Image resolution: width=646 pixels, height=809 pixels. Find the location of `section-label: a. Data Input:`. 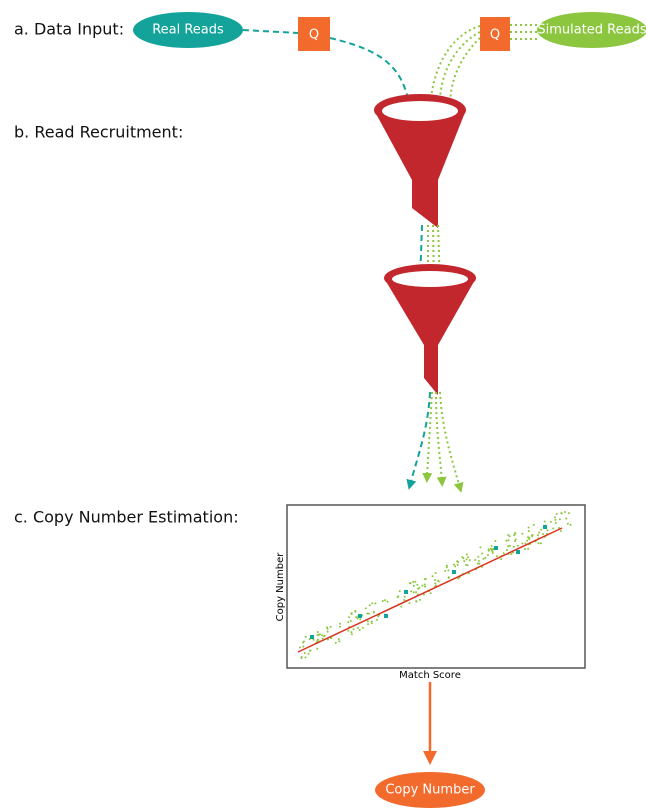

section-label: a. Data Input: is located at coordinates (69, 29).